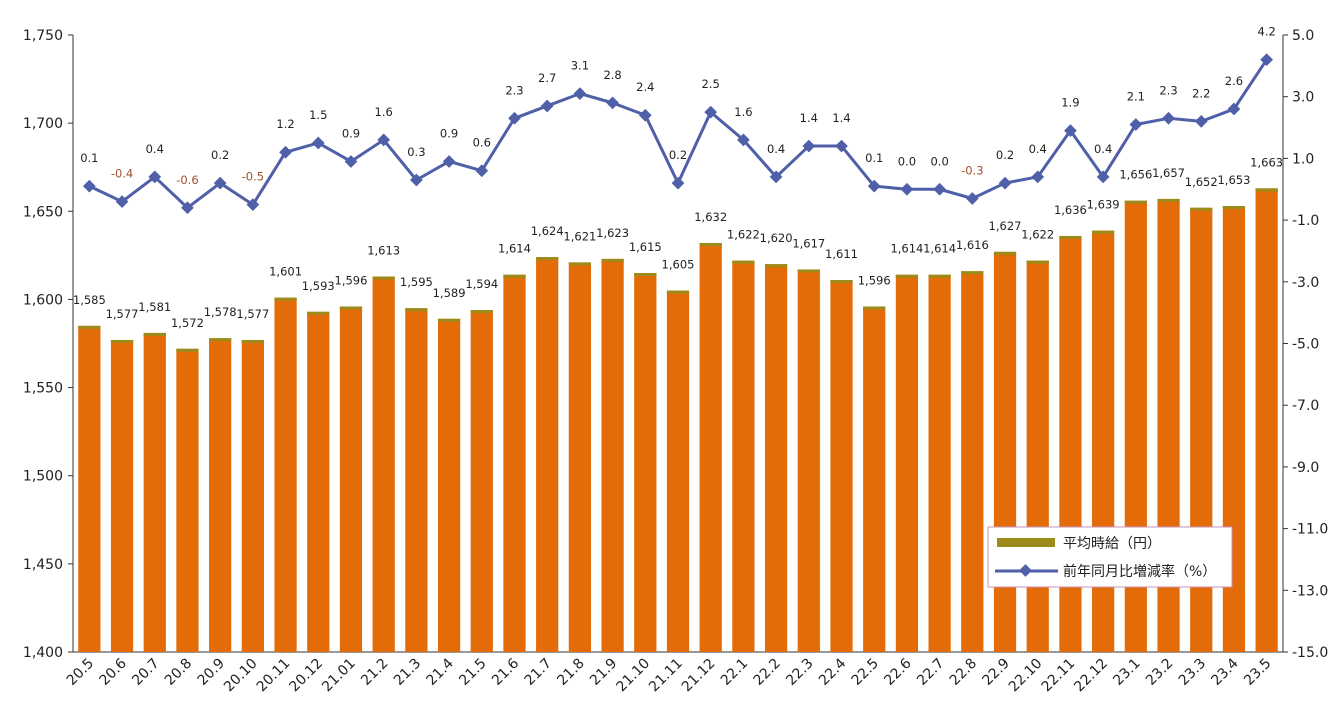 The width and height of the screenshot is (1344, 715). I want to click on legend-bar-label: 平均時給（円）, so click(1112, 544).